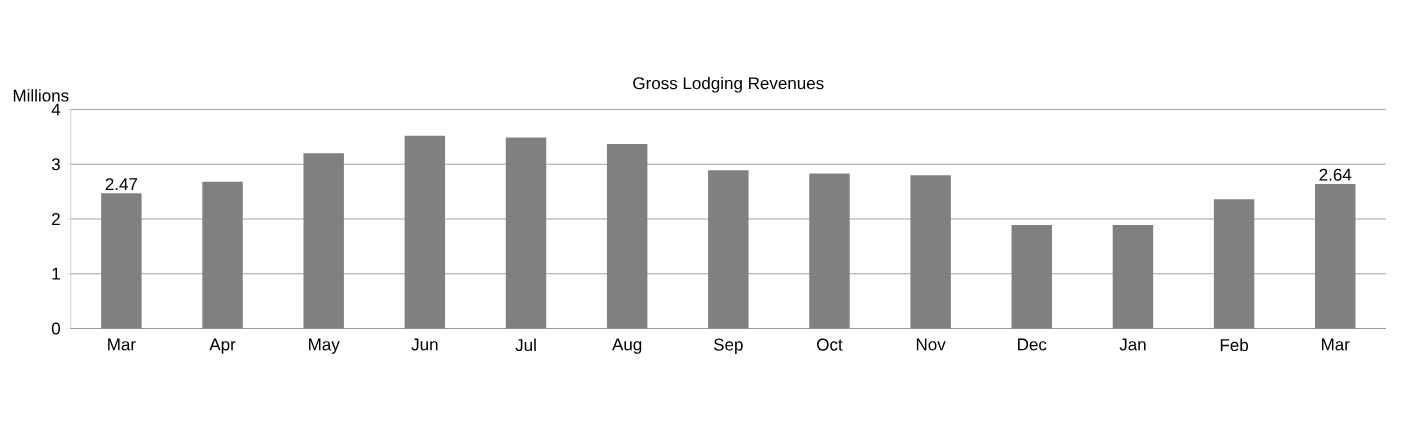 The width and height of the screenshot is (1415, 421). Describe the element at coordinates (324, 346) in the screenshot. I see `x-tick-label: May` at that location.